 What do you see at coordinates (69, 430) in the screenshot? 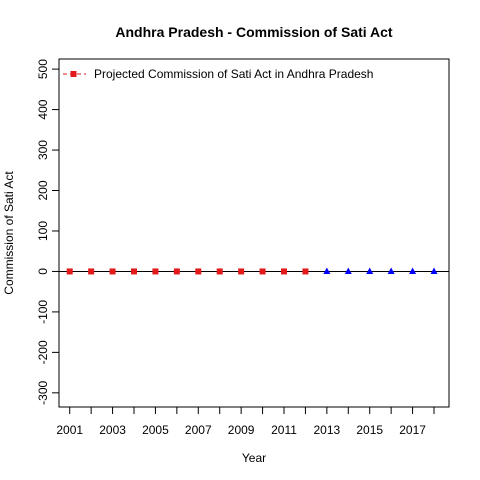
I see `x-tick-label: 2001` at bounding box center [69, 430].